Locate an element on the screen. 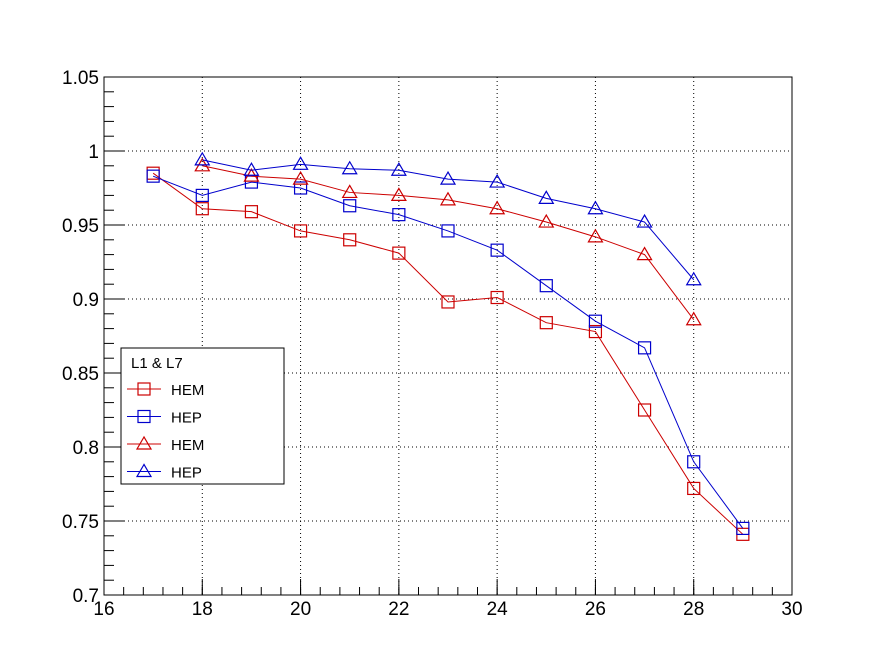  x-tick-label: 22 is located at coordinates (398, 609).